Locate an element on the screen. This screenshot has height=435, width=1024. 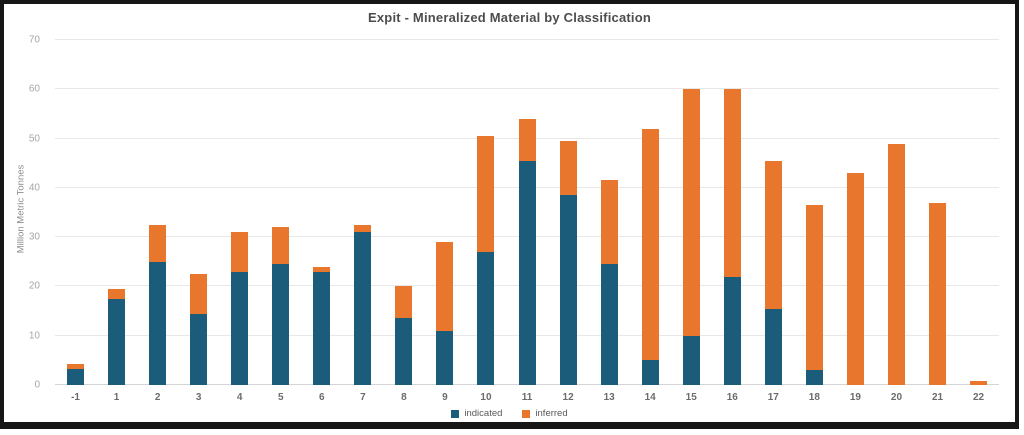
x-tick-label: 2 is located at coordinates (157, 397).